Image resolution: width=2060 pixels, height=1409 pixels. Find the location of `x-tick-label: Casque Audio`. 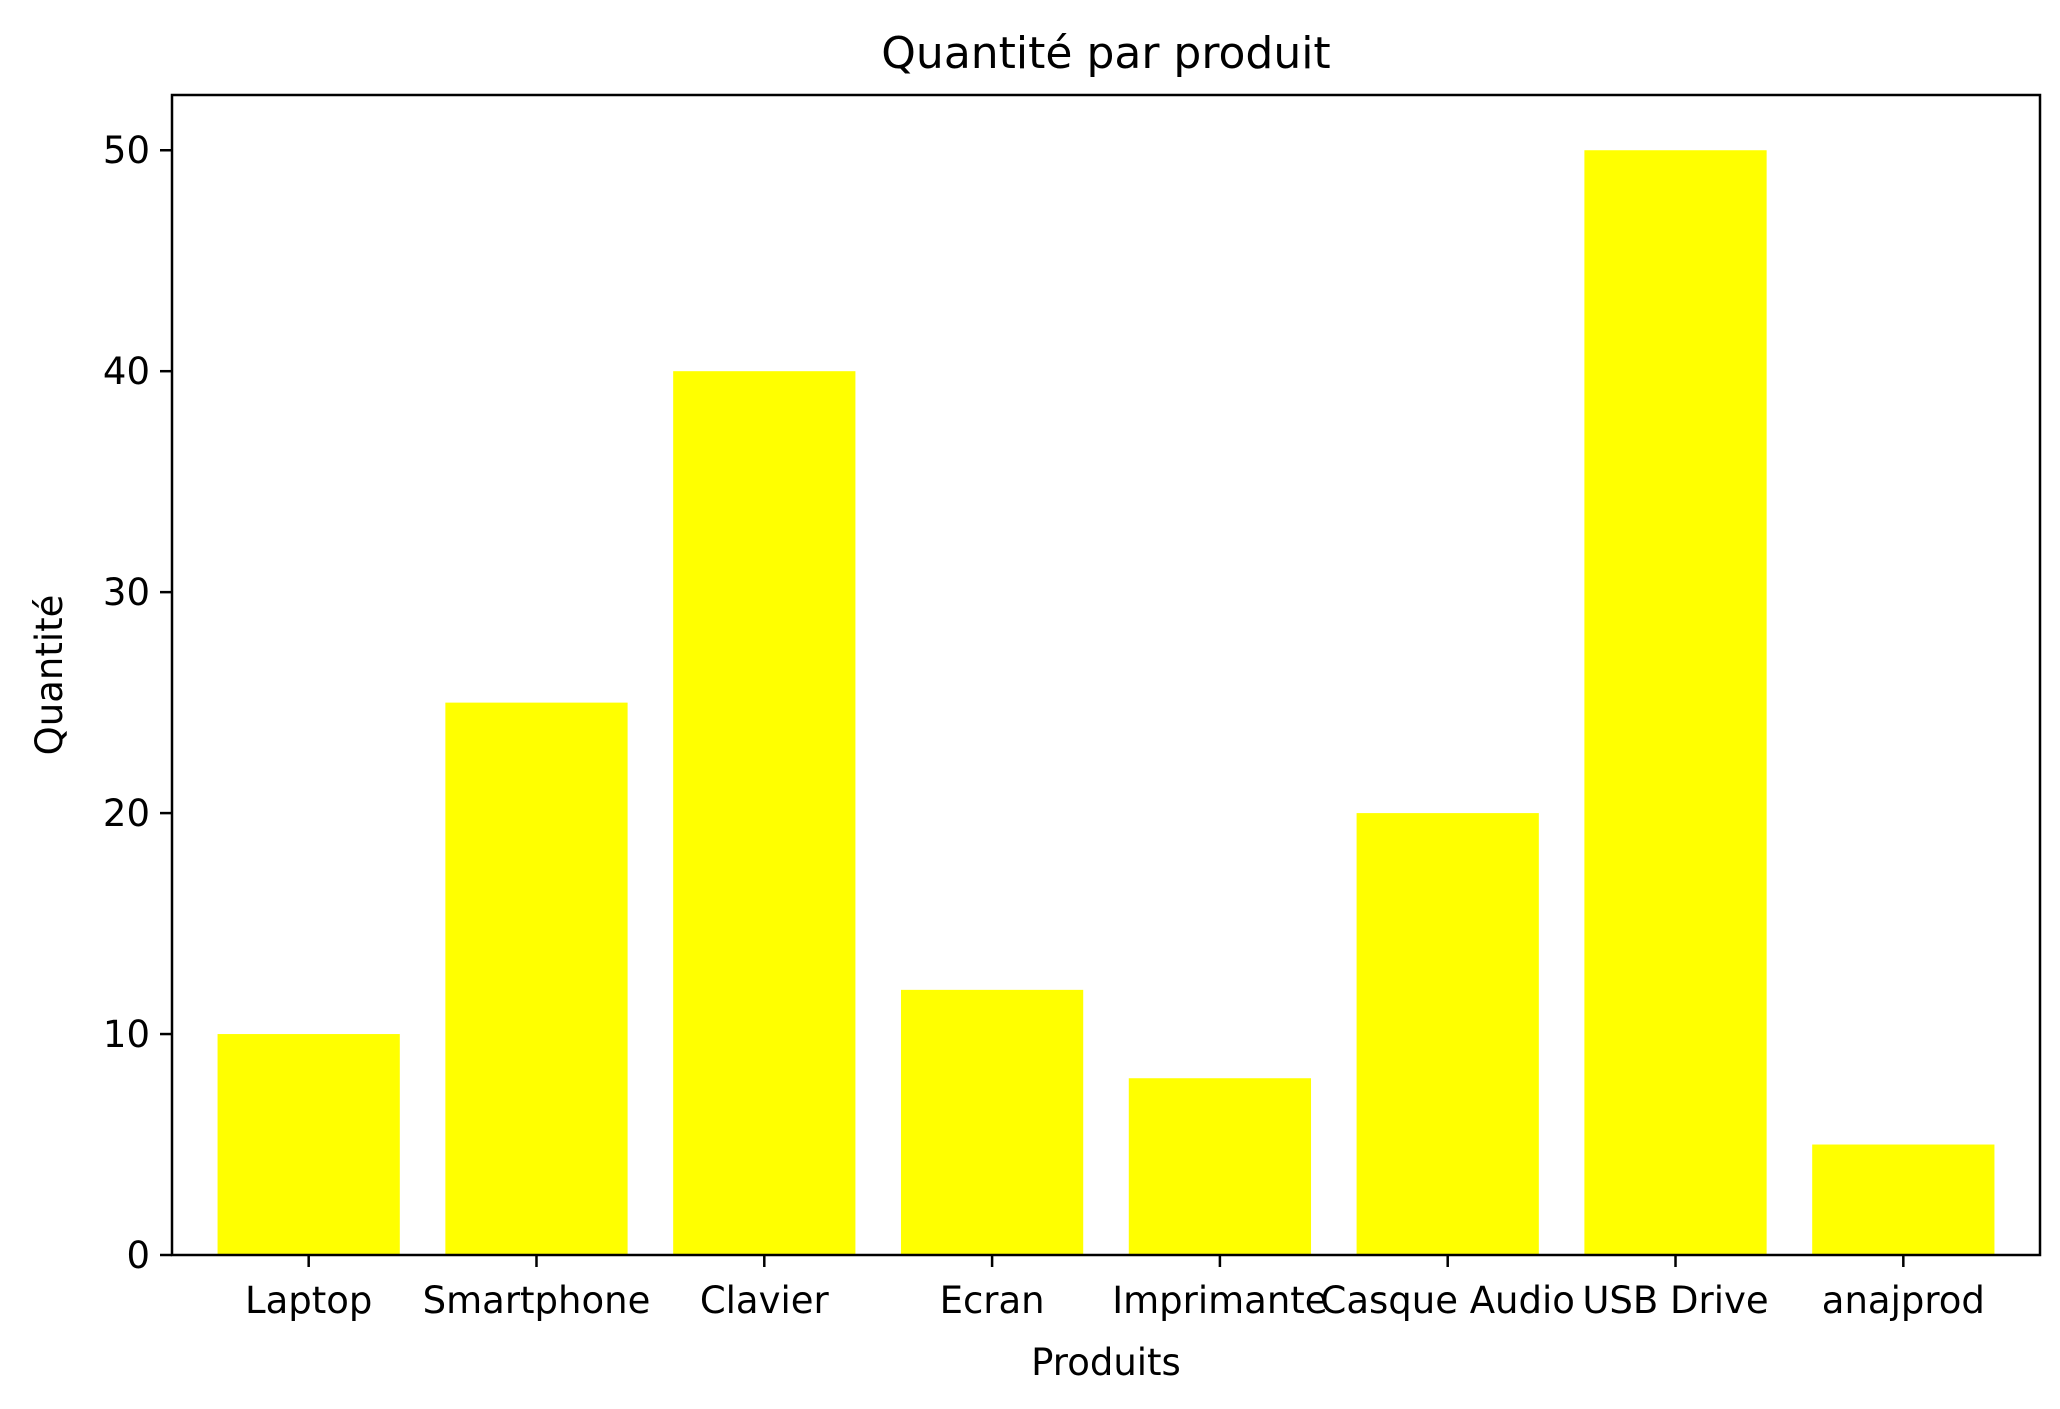

x-tick-label: Casque Audio is located at coordinates (1447, 1300).